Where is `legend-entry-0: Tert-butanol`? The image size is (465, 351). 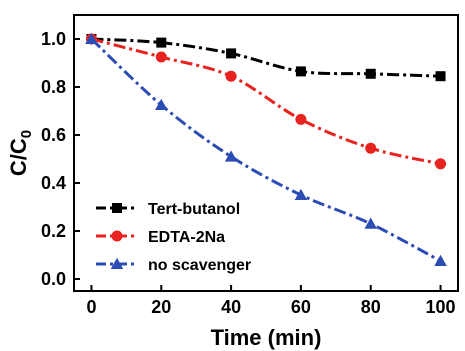 legend-entry-0: Tert-butanol is located at coordinates (168, 209).